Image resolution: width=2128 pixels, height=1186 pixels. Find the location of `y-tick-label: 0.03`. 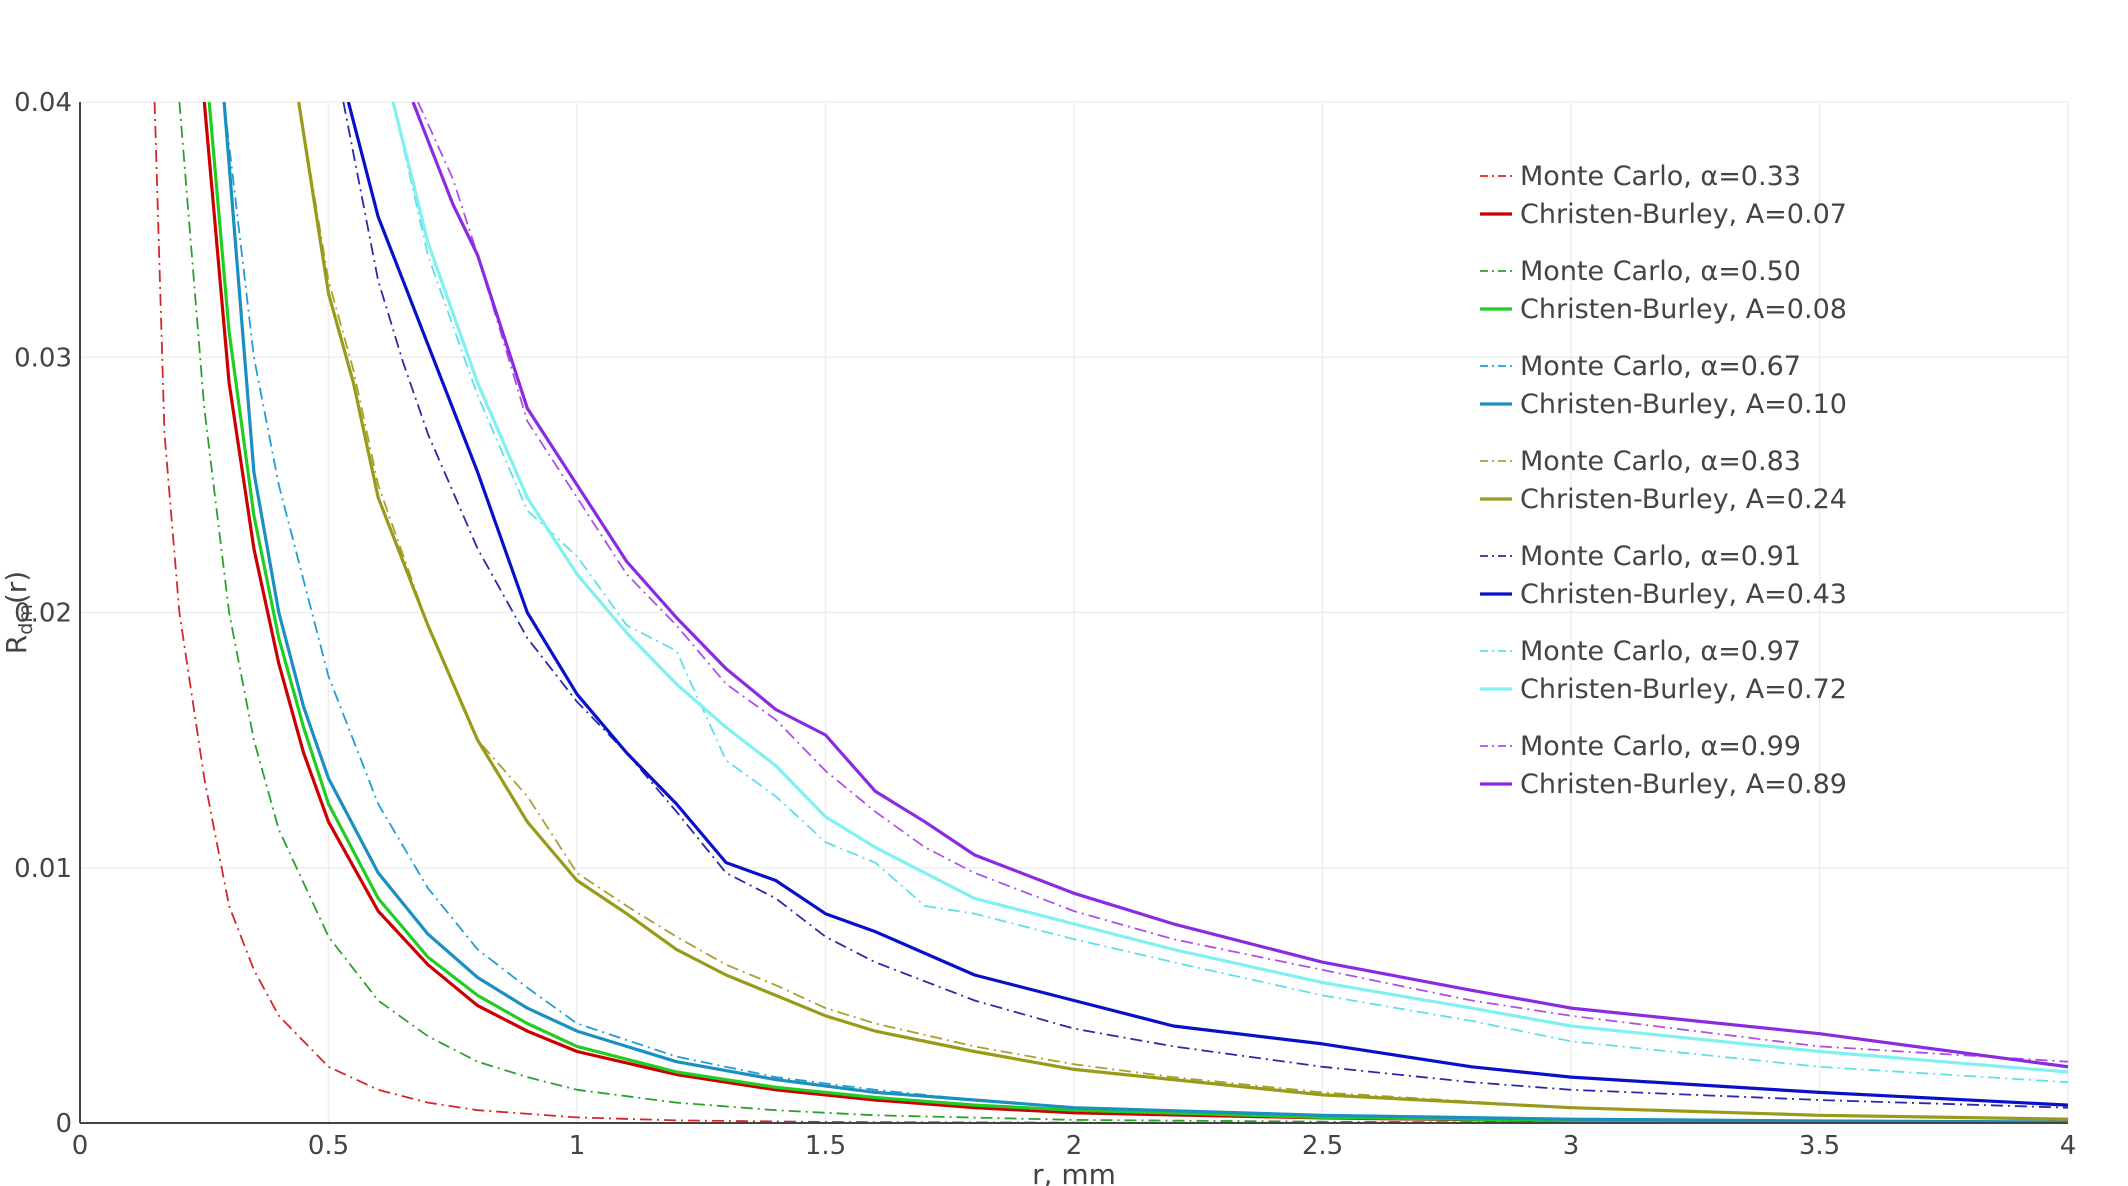

y-tick-label: 0.03 is located at coordinates (43, 358).